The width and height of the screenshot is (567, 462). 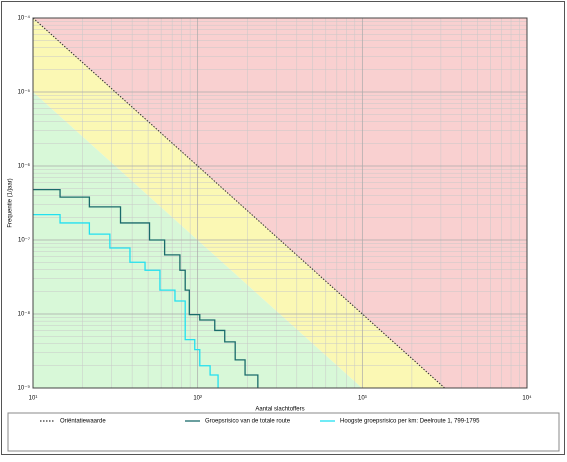 I want to click on legend-label: Groepsrisico van de totale route, so click(x=248, y=422).